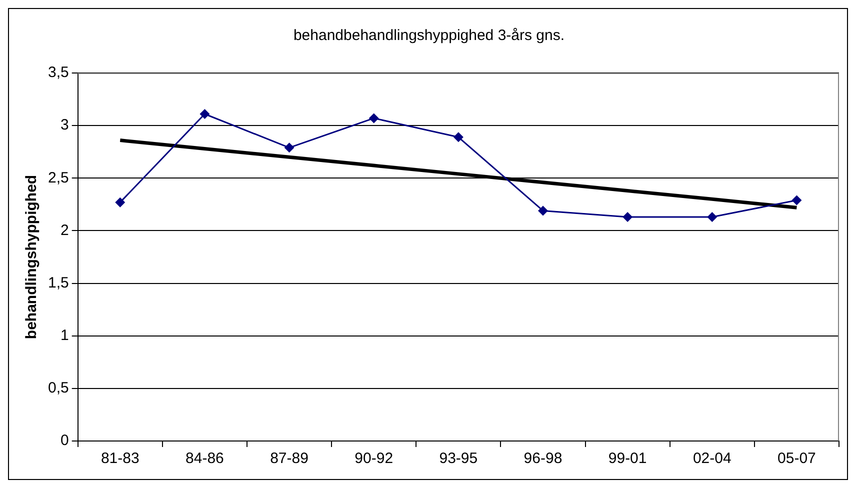 Image resolution: width=856 pixels, height=488 pixels. I want to click on x-tick-label: 84-86, so click(205, 459).